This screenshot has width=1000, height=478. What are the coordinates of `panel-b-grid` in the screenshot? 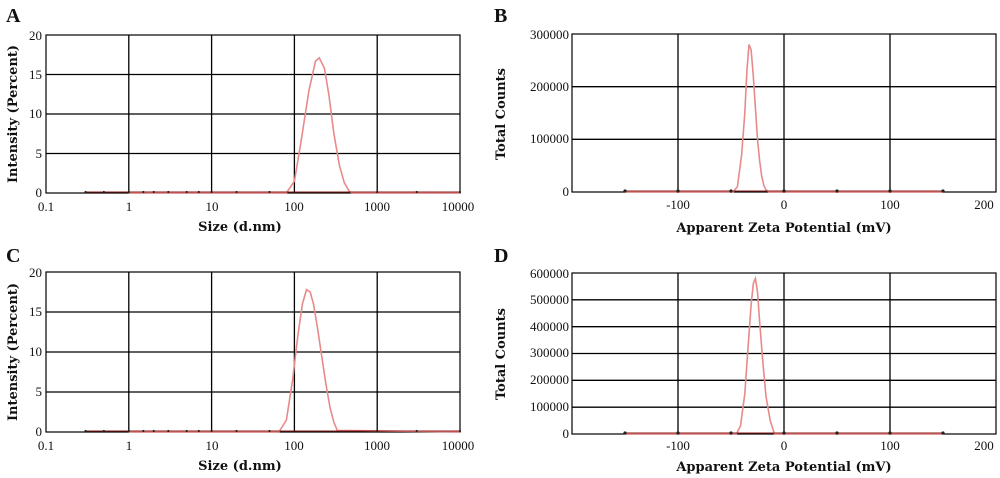 It's located at (784, 113).